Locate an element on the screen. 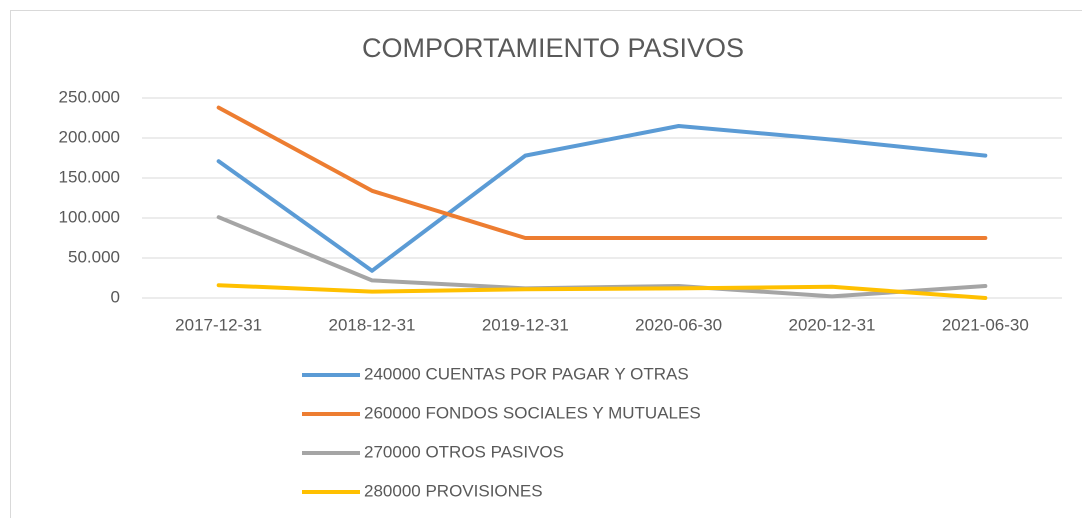 This screenshot has width=1082, height=518. y-tick-label: 150.000 is located at coordinates (89, 176).